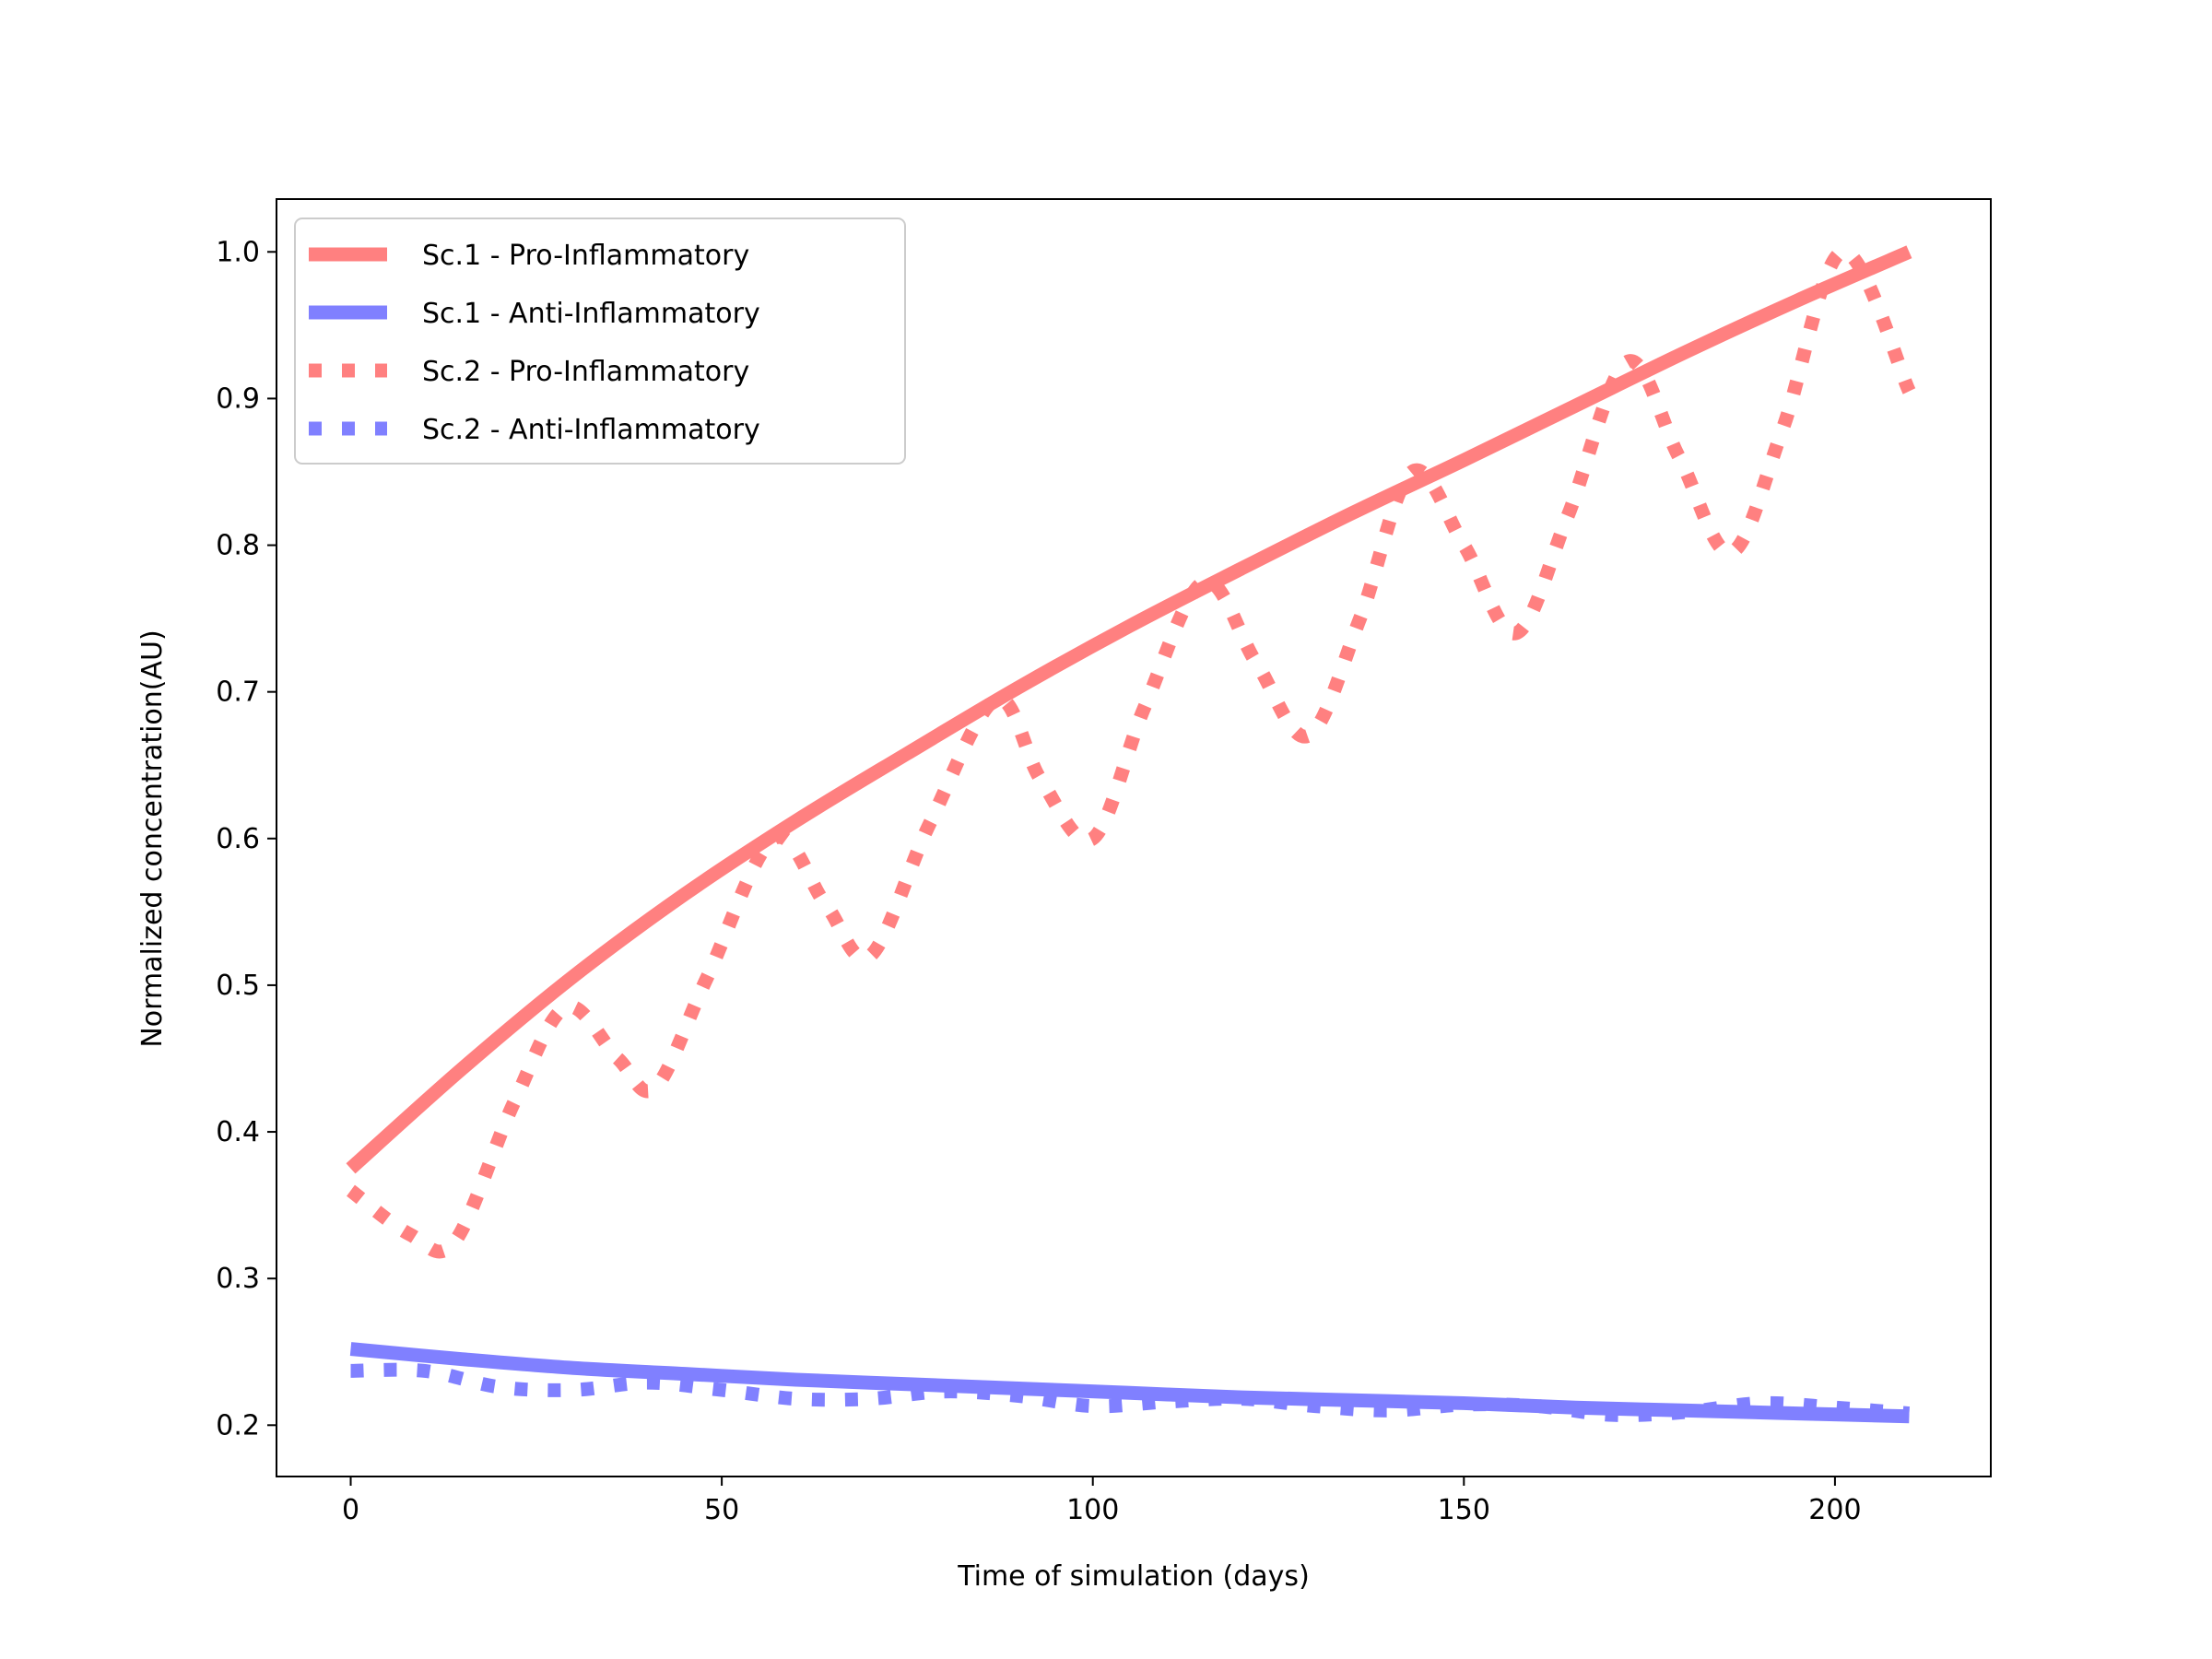 Image resolution: width=2212 pixels, height=1659 pixels. What do you see at coordinates (238, 398) in the screenshot?
I see `y-tick-label: 0.9` at bounding box center [238, 398].